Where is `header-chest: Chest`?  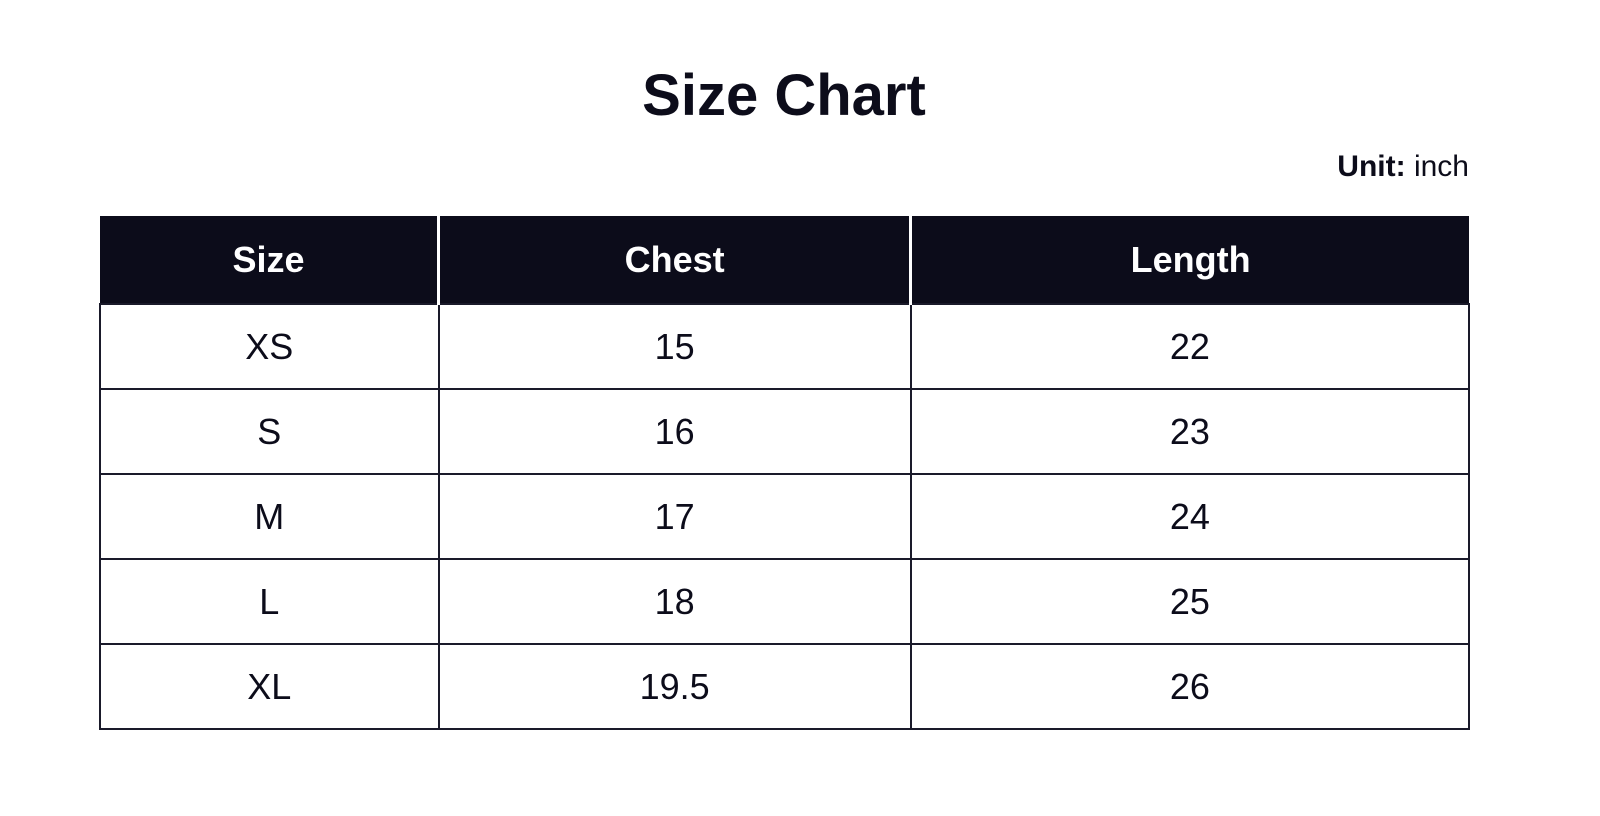 header-chest: Chest is located at coordinates (673, 260).